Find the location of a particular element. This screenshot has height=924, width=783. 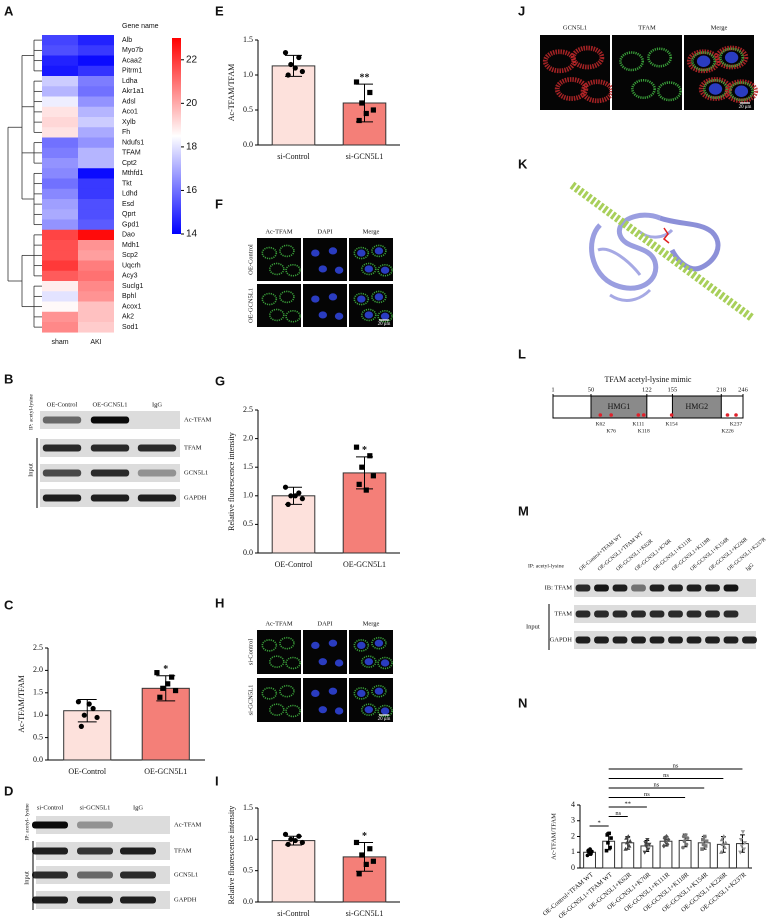

column-label: TFAM is located at coordinates (647, 27).